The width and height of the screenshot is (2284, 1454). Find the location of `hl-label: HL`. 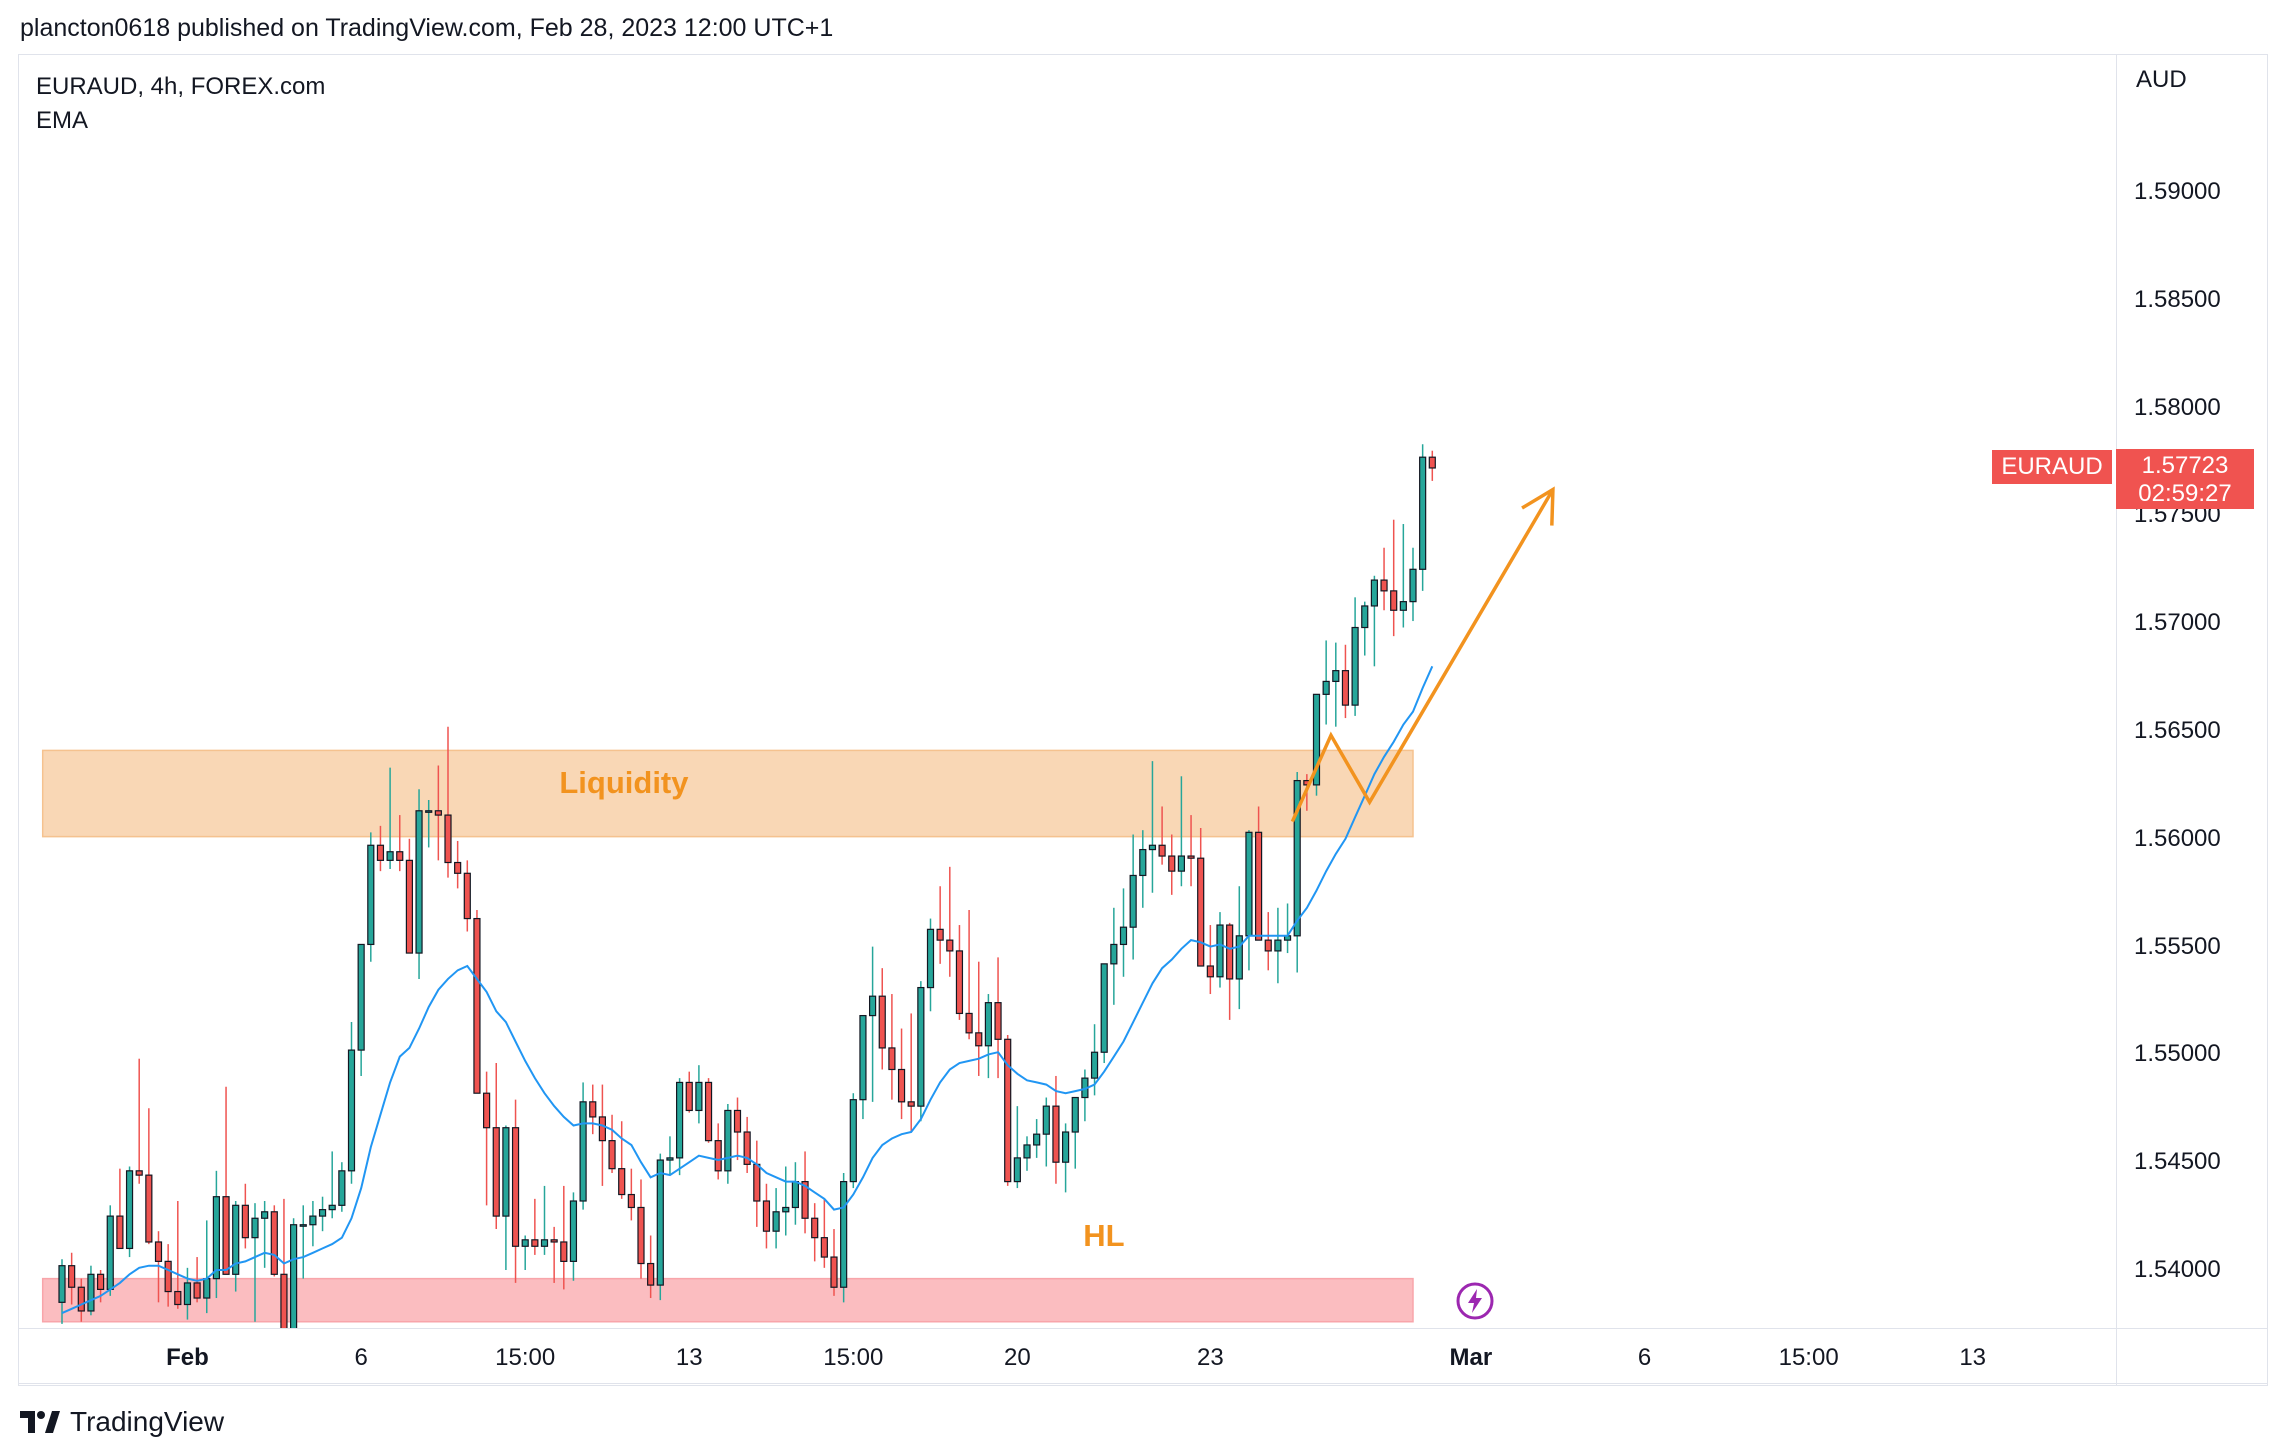

hl-label: HL is located at coordinates (1104, 1235).